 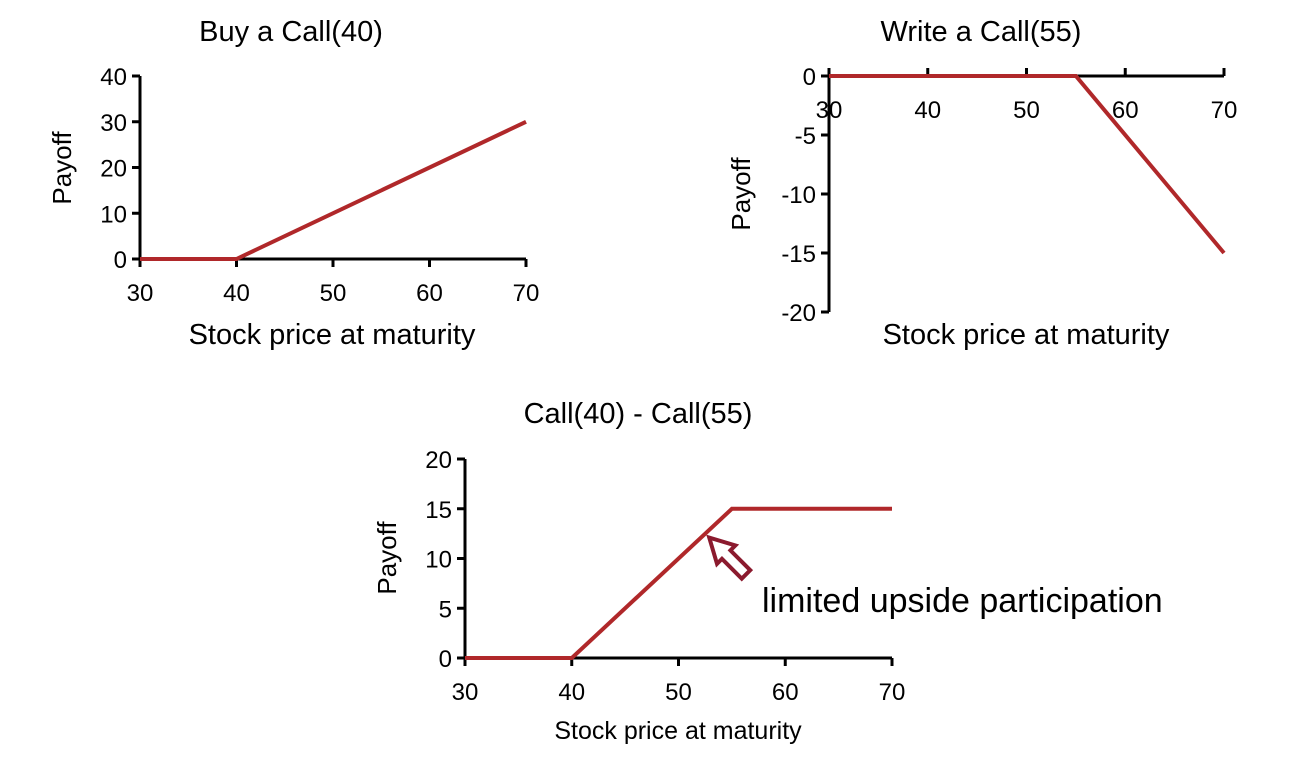 What do you see at coordinates (445, 609) in the screenshot?
I see `y-tick-label: 5` at bounding box center [445, 609].